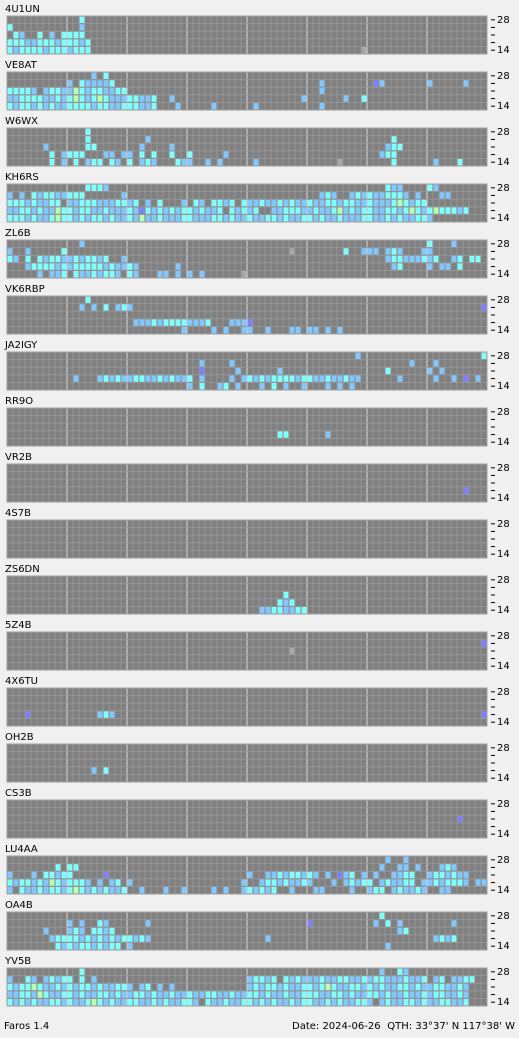  Describe the element at coordinates (26, 1026) in the screenshot. I see `app-version: Faros 1.4` at that location.